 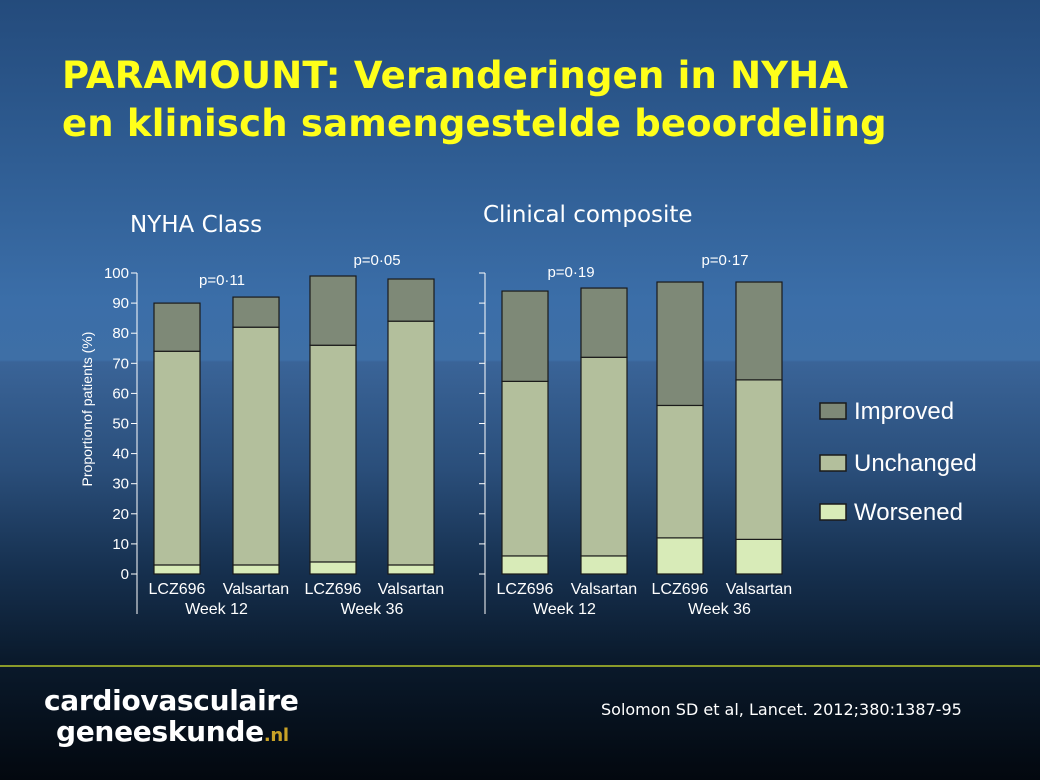 What do you see at coordinates (222, 280) in the screenshot?
I see `p-value: p=0·11` at bounding box center [222, 280].